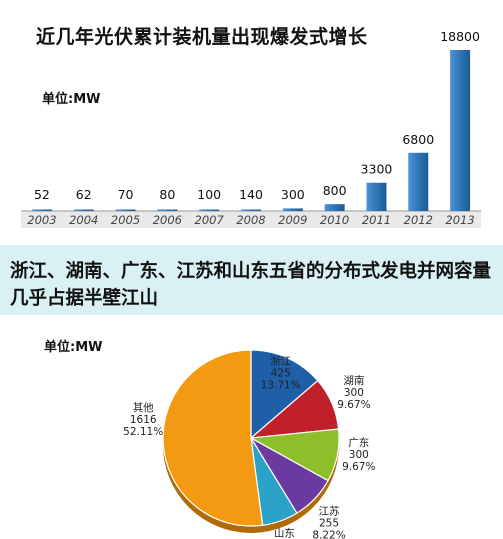 The height and width of the screenshot is (539, 503). What do you see at coordinates (460, 36) in the screenshot?
I see `bar-data-label: 18800` at bounding box center [460, 36].